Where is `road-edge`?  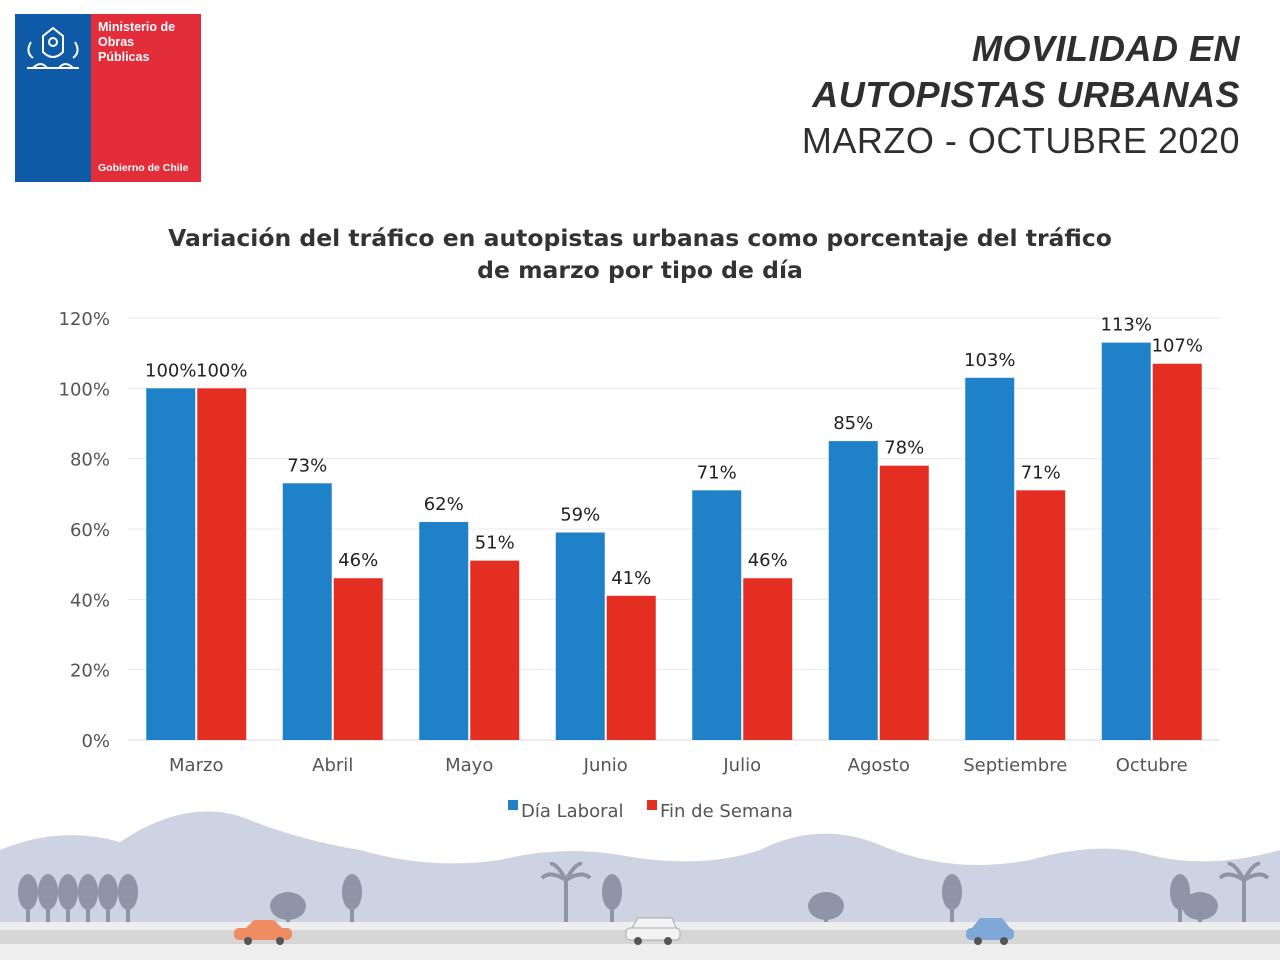 road-edge is located at coordinates (640, 952).